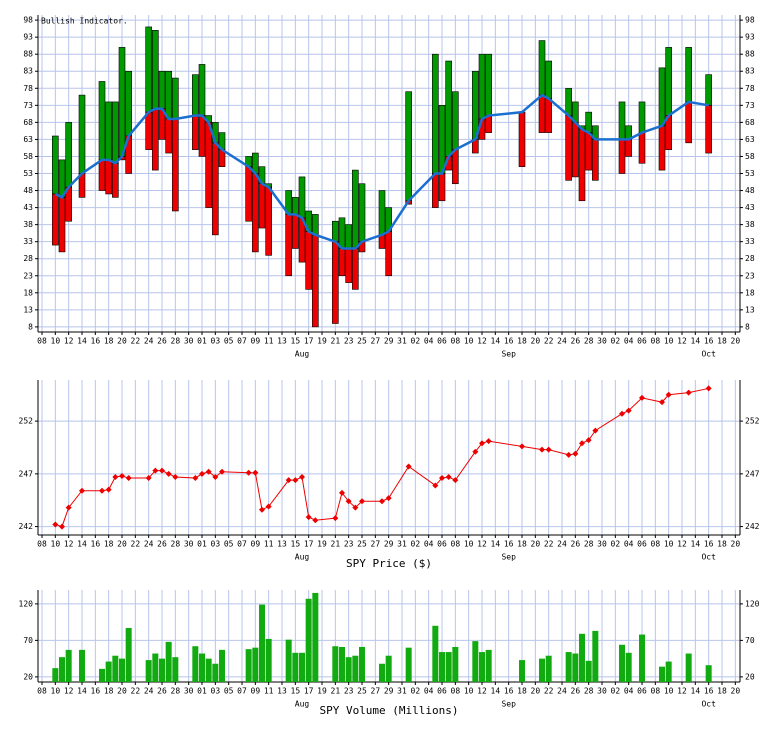 The image size is (784, 729). What do you see at coordinates (229, 544) in the screenshot?
I see `x-tick-label: 05` at bounding box center [229, 544].